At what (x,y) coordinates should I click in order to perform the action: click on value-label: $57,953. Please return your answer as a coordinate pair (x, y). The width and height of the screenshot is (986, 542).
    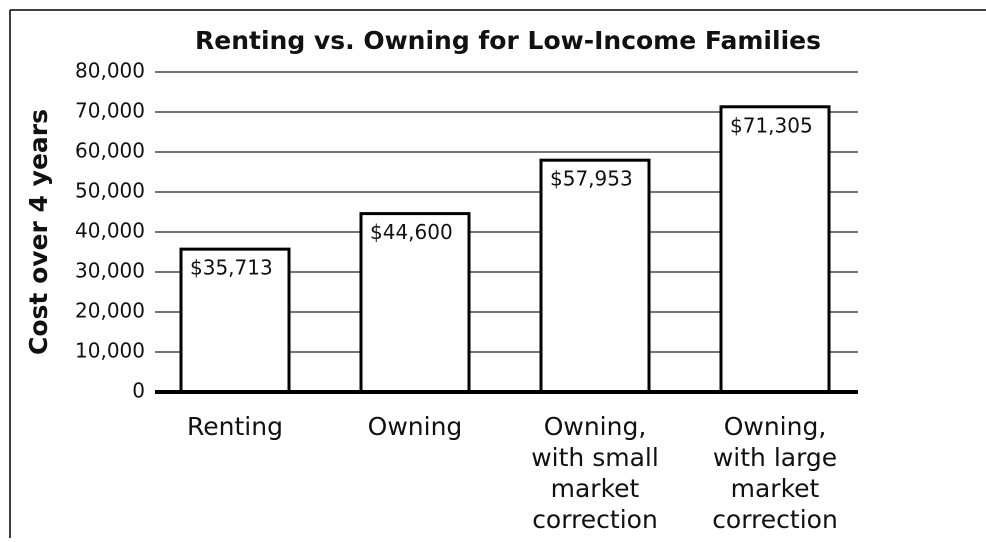
    Looking at the image, I should click on (591, 179).